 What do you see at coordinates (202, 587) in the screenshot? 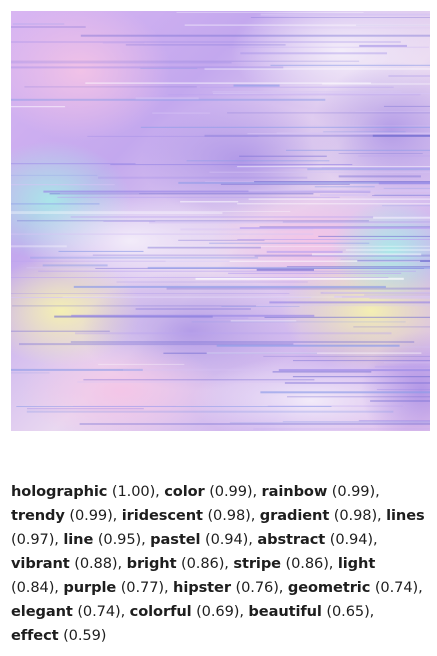
I see `tag-name: hipster` at bounding box center [202, 587].